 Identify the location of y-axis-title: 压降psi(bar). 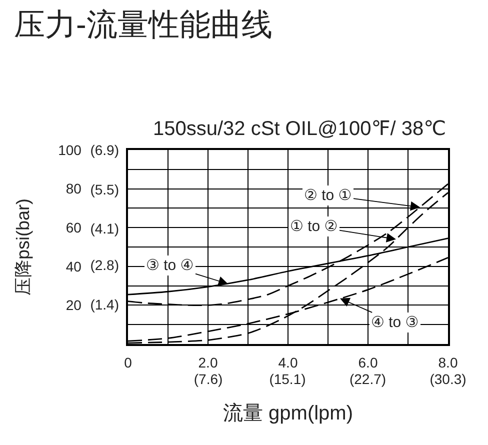
(22, 247).